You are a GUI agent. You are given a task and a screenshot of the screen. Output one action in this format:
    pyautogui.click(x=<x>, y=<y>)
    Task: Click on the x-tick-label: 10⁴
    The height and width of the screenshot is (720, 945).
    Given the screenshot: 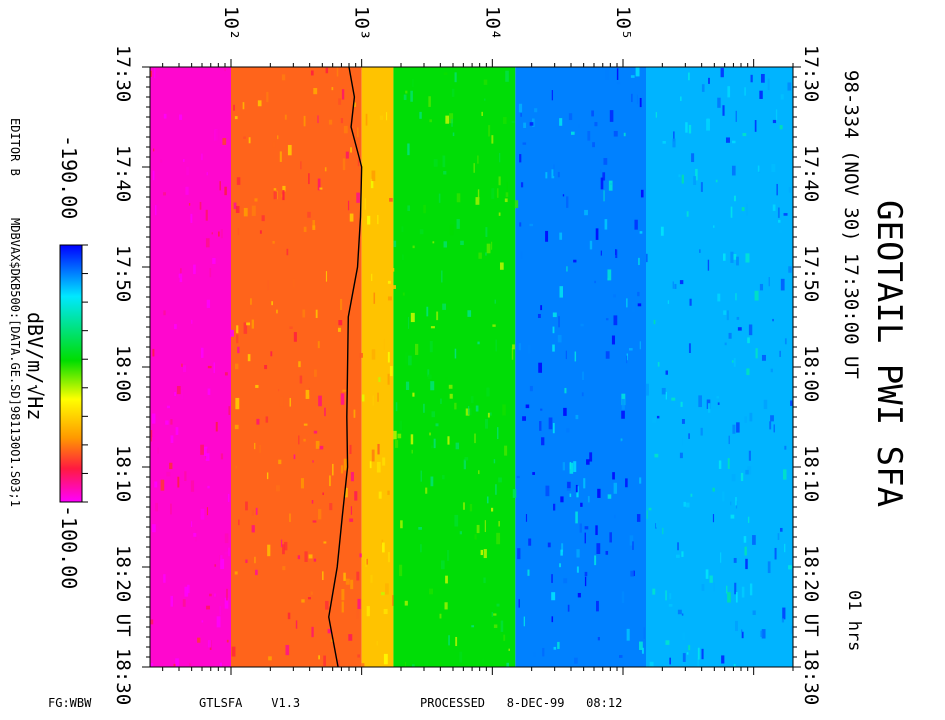 What is the action you would take?
    pyautogui.click(x=492, y=23)
    